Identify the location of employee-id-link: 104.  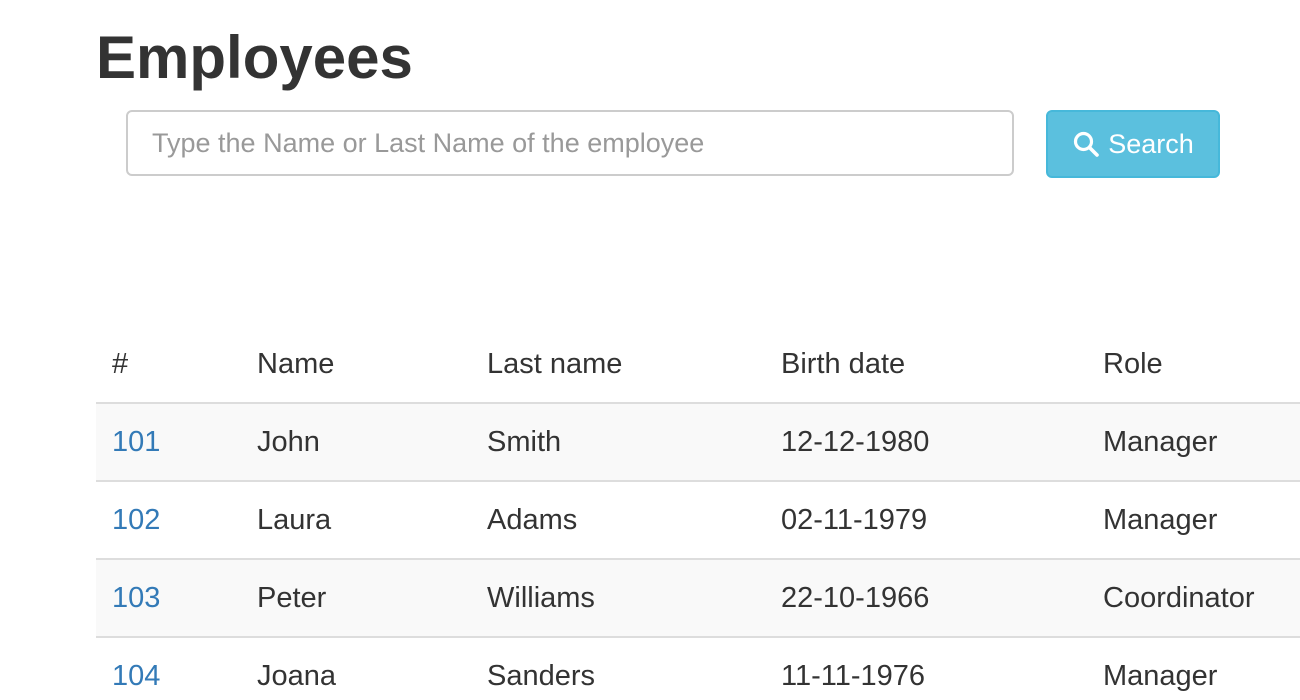
(136, 675).